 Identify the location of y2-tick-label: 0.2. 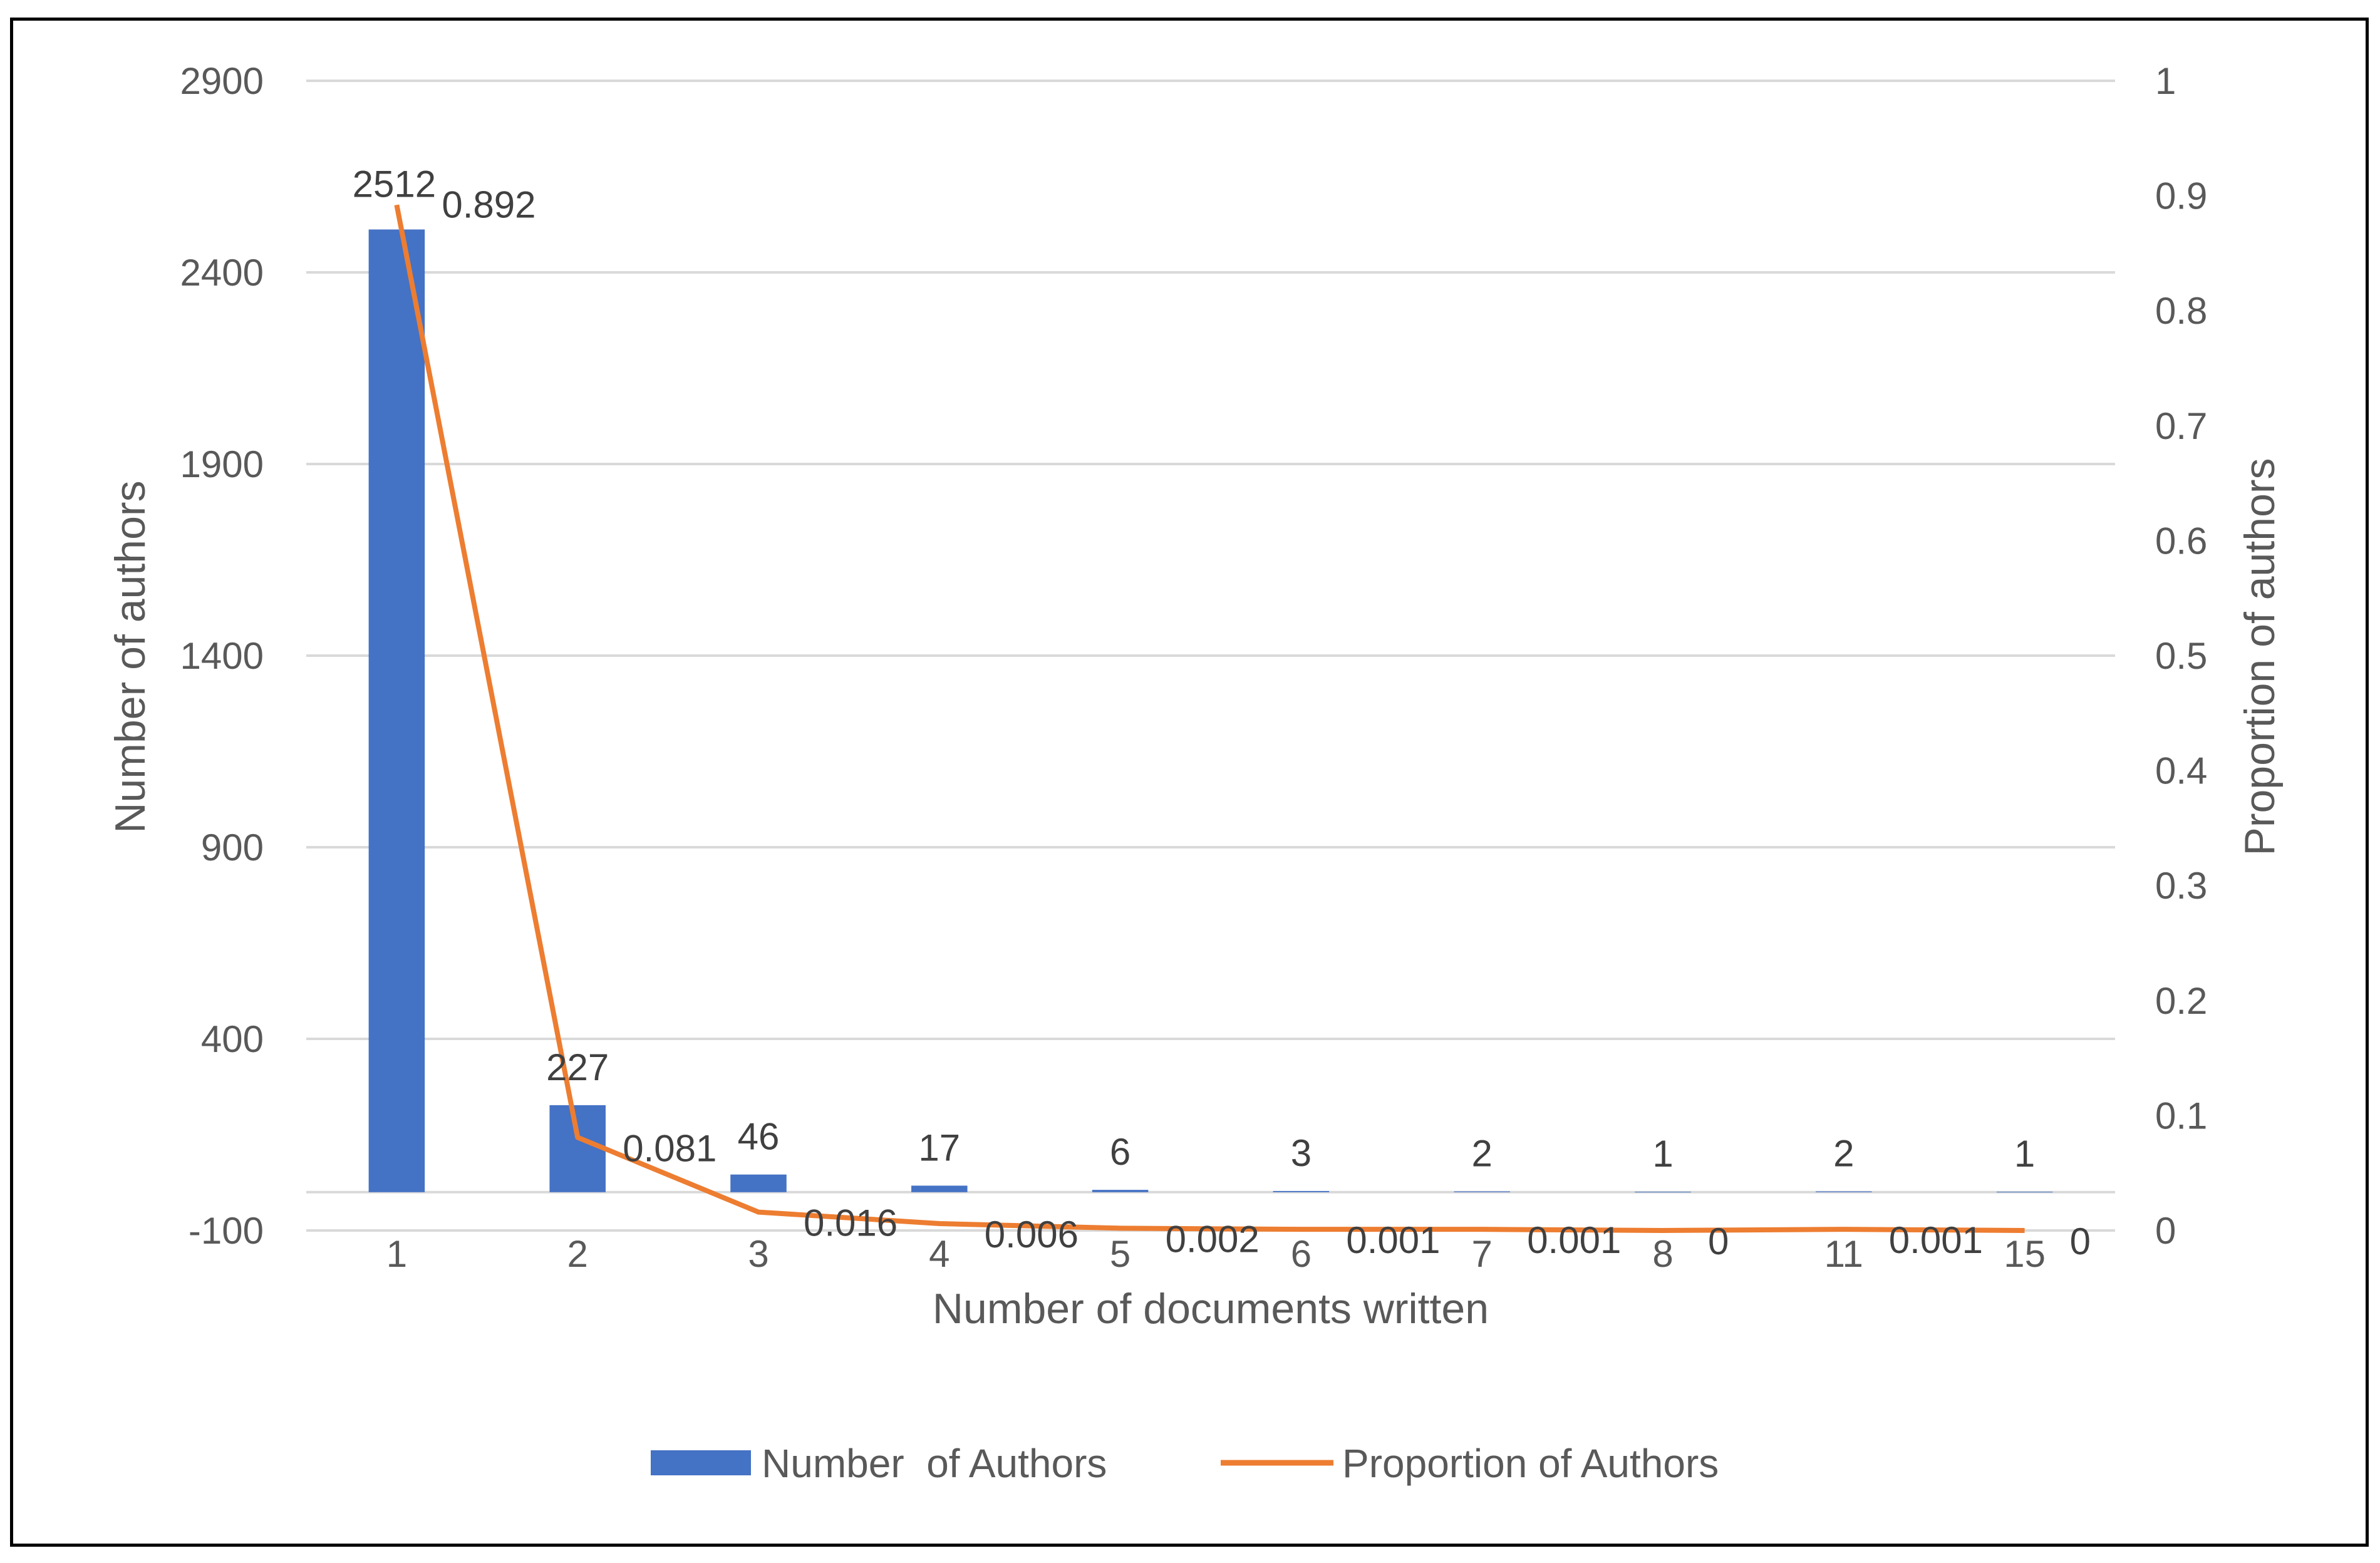
(2181, 1001).